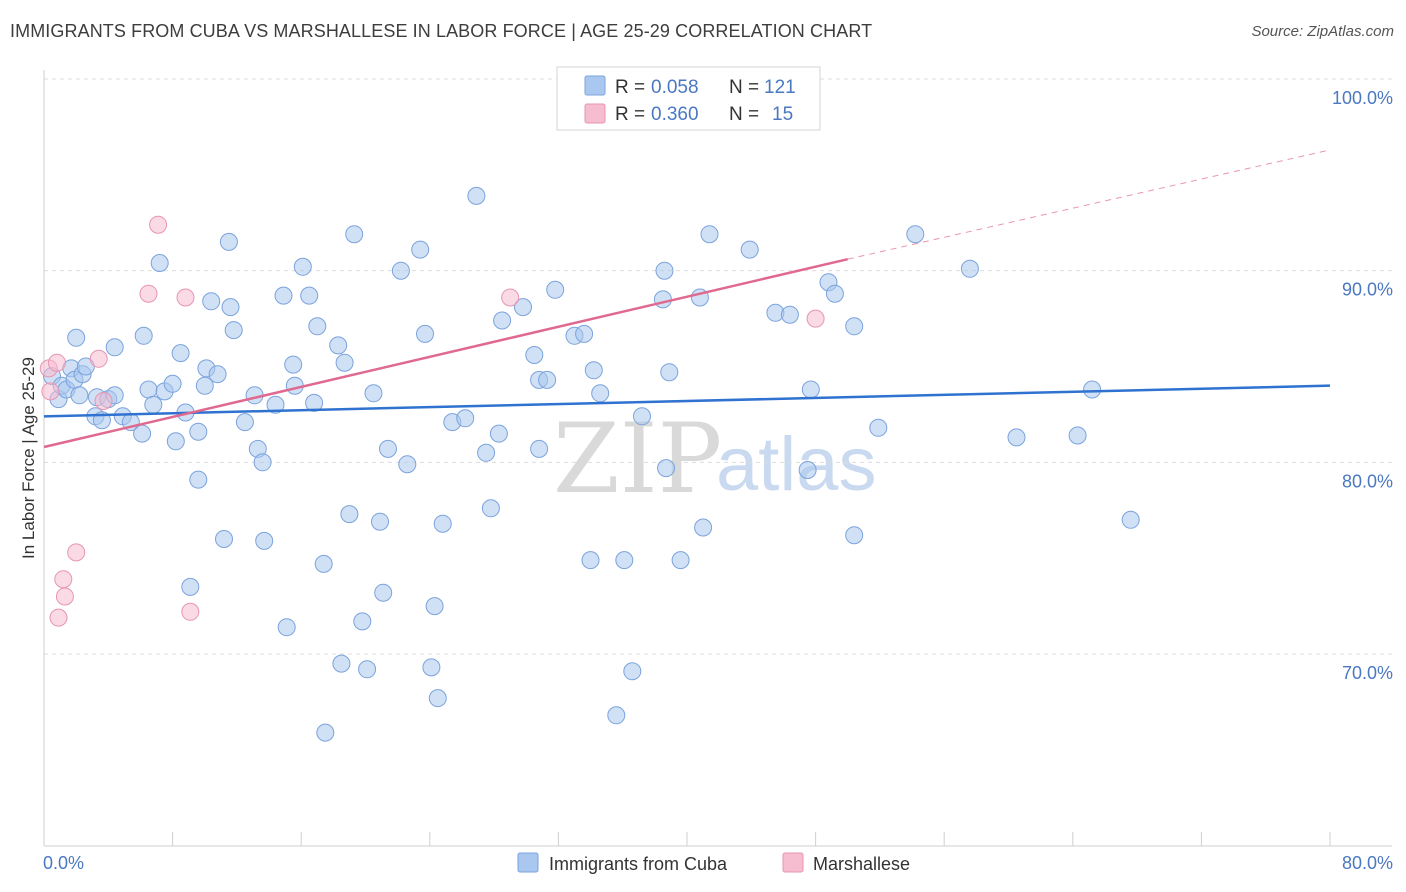 This screenshot has width=1406, height=892. Describe the element at coordinates (630, 87) in the screenshot. I see `legend-top-r-label-1: R =` at that location.